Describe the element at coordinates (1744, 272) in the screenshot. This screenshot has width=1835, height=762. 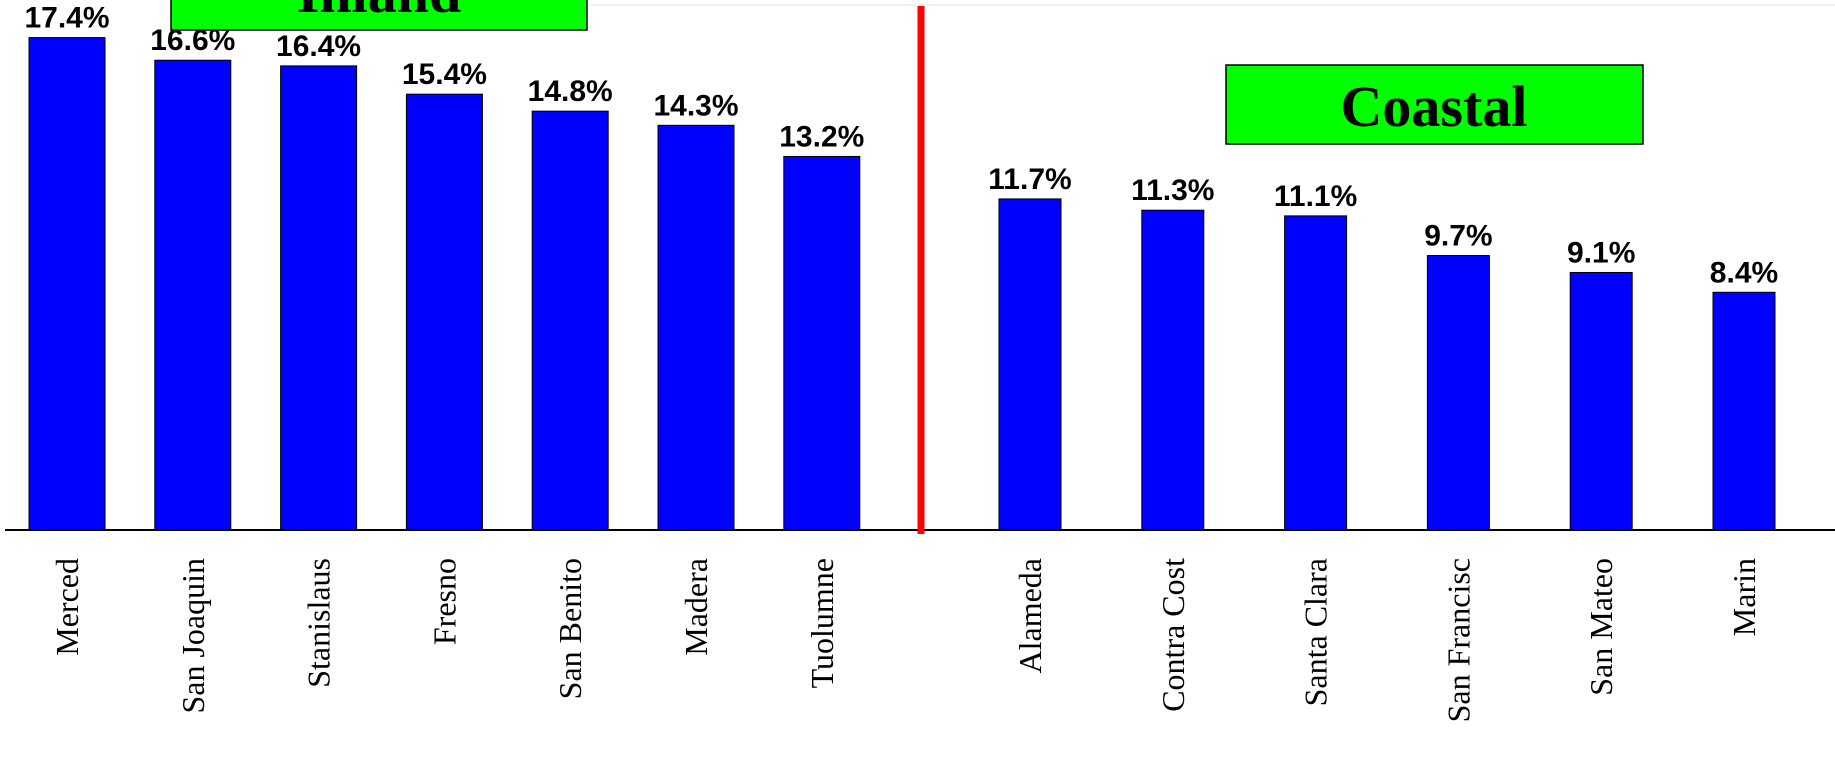
I see `data-label-marin: 8.4%` at that location.